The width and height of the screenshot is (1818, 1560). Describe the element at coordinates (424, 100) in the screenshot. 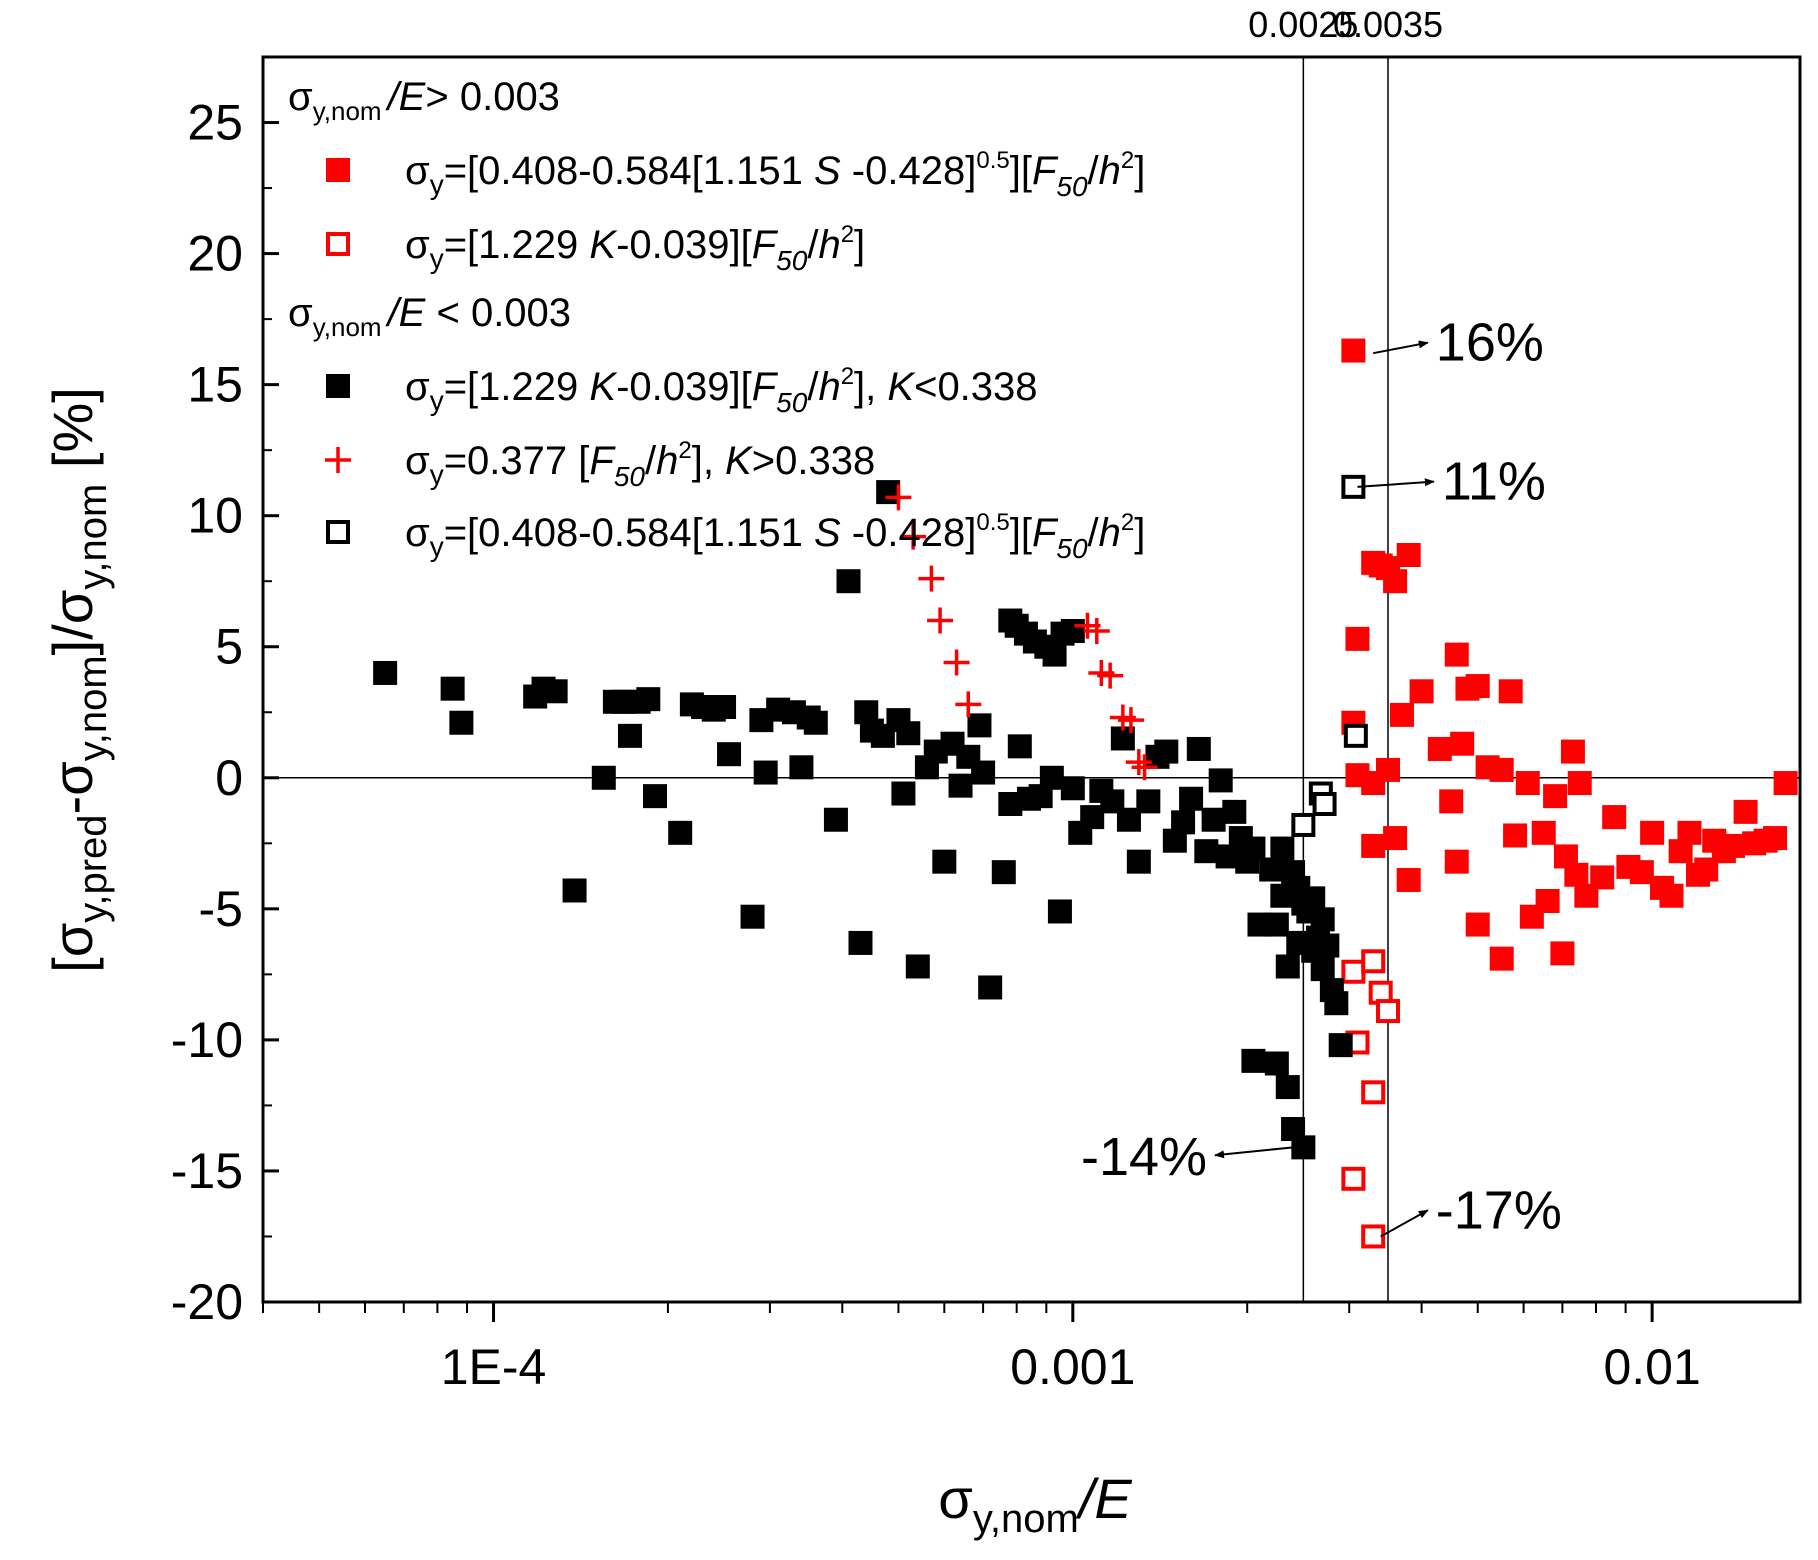

I see `legend-header: σy,nom/E> 0.003` at that location.